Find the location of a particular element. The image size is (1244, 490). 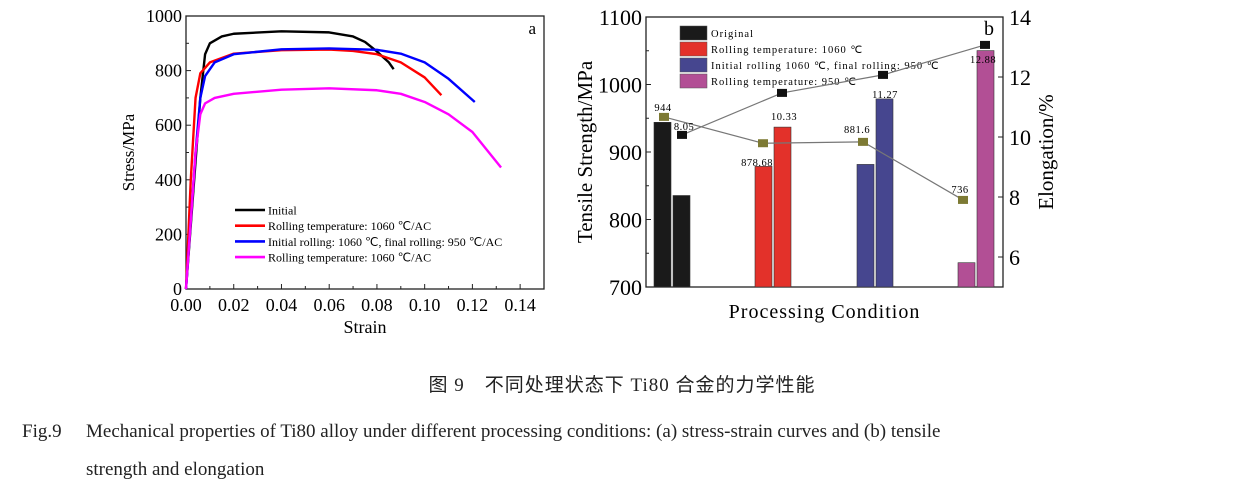

x-tick-label: 0.14 is located at coordinates (520, 305).